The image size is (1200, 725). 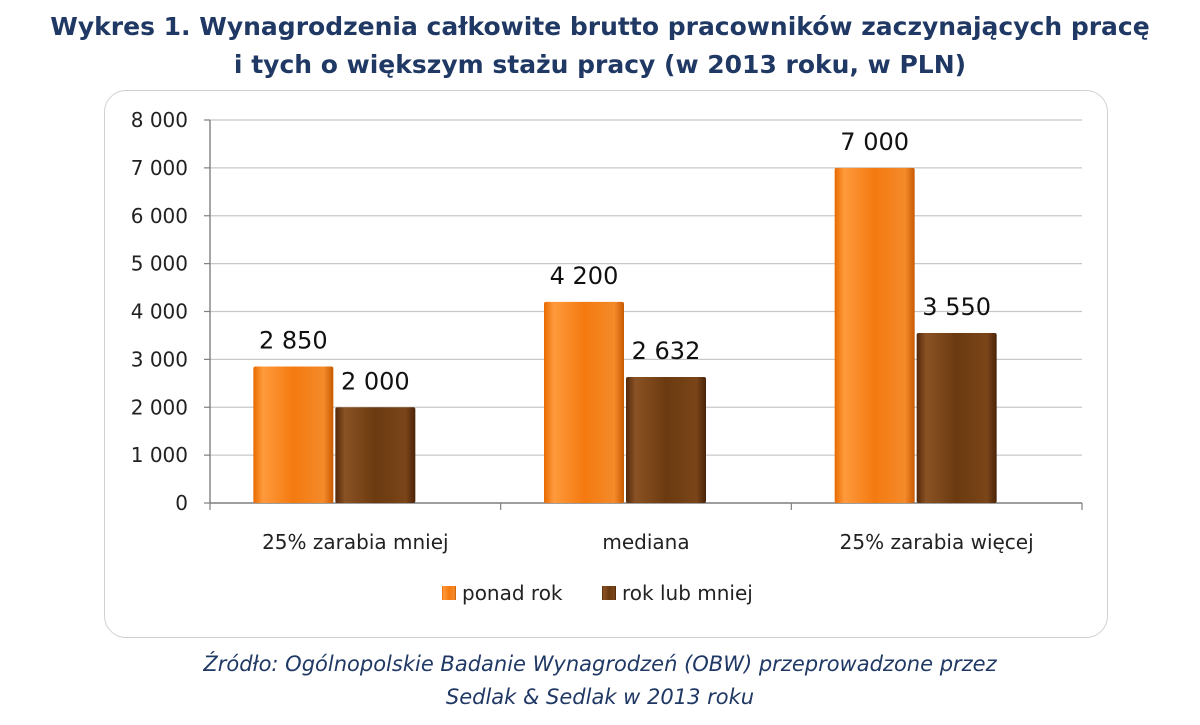 What do you see at coordinates (956, 307) in the screenshot?
I see `data-label: 3 550` at bounding box center [956, 307].